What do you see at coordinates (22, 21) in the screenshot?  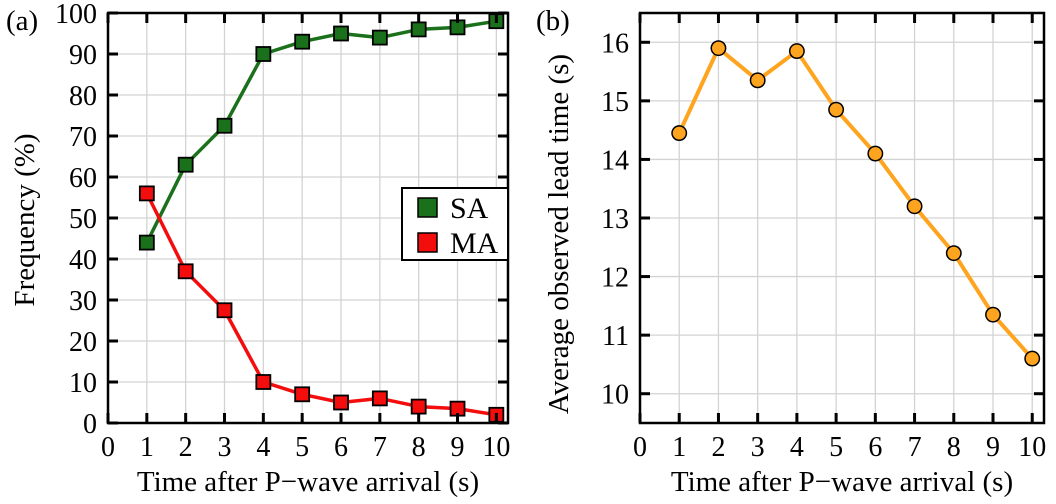 I see `panel-a-tag: (a)` at bounding box center [22, 21].